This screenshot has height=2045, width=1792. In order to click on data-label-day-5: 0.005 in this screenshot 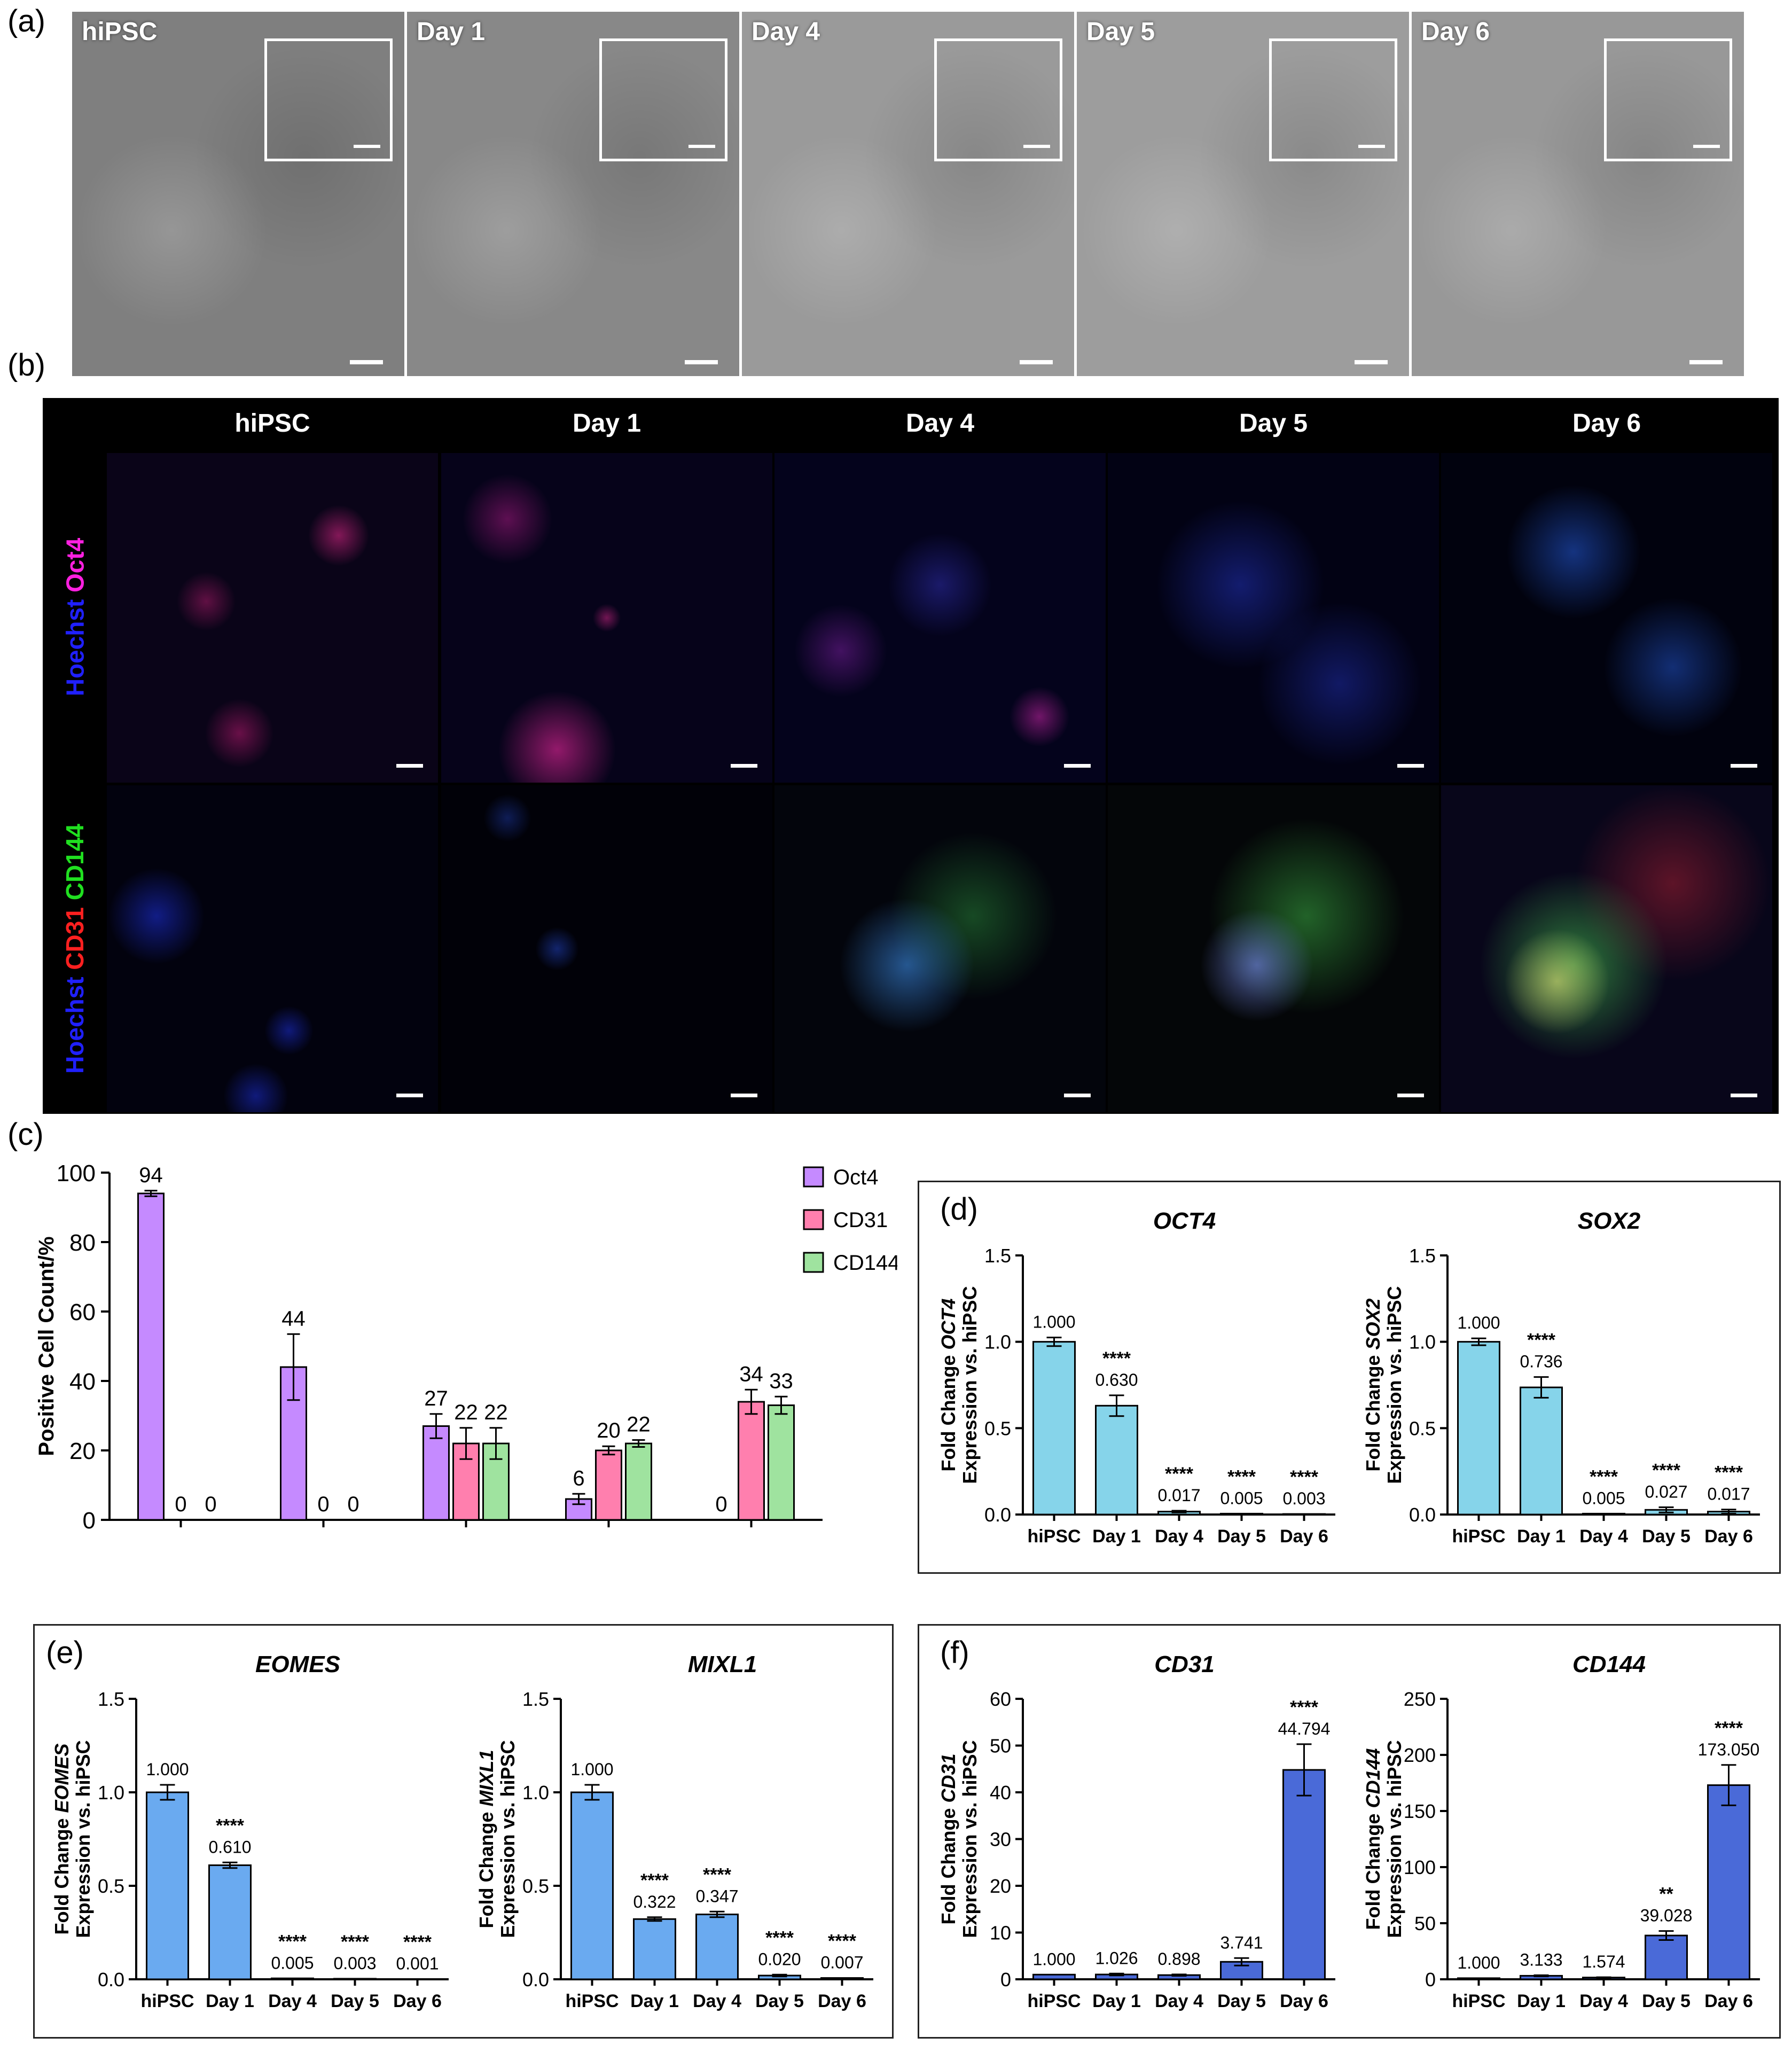, I will do `click(1241, 1498)`.